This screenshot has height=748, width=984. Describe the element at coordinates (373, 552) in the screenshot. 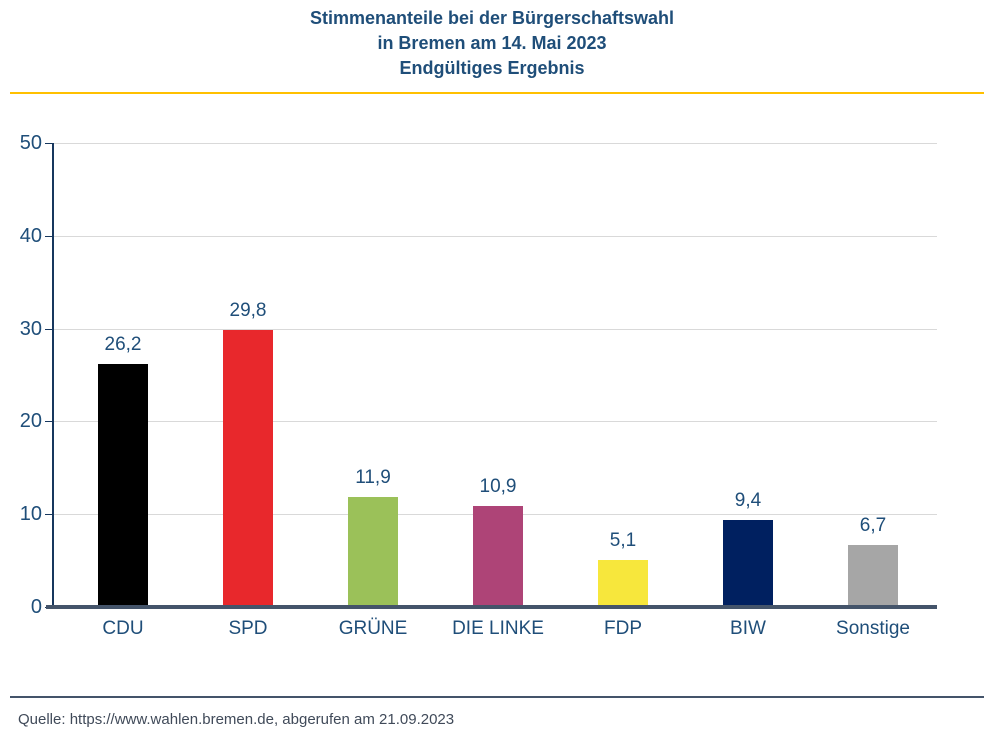

I see `bar-gr-ne` at that location.